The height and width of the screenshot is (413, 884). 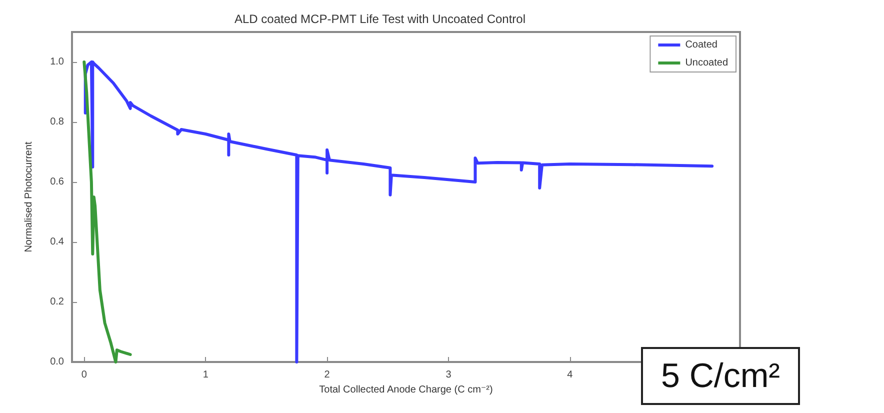 What do you see at coordinates (380, 19) in the screenshot?
I see `chart-title: ALD coated MCP-PMT Life Test with Uncoated Control` at bounding box center [380, 19].